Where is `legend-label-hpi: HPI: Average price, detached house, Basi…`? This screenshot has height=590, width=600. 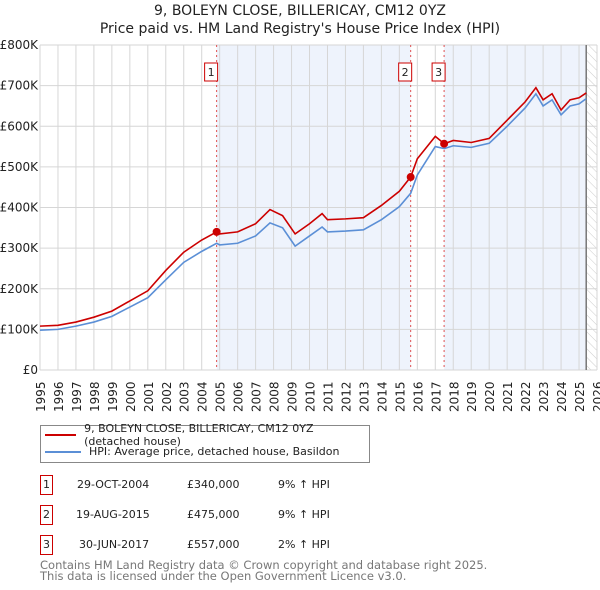
legend-label-hpi: HPI: Average price, detached house, Basi… is located at coordinates (214, 451).